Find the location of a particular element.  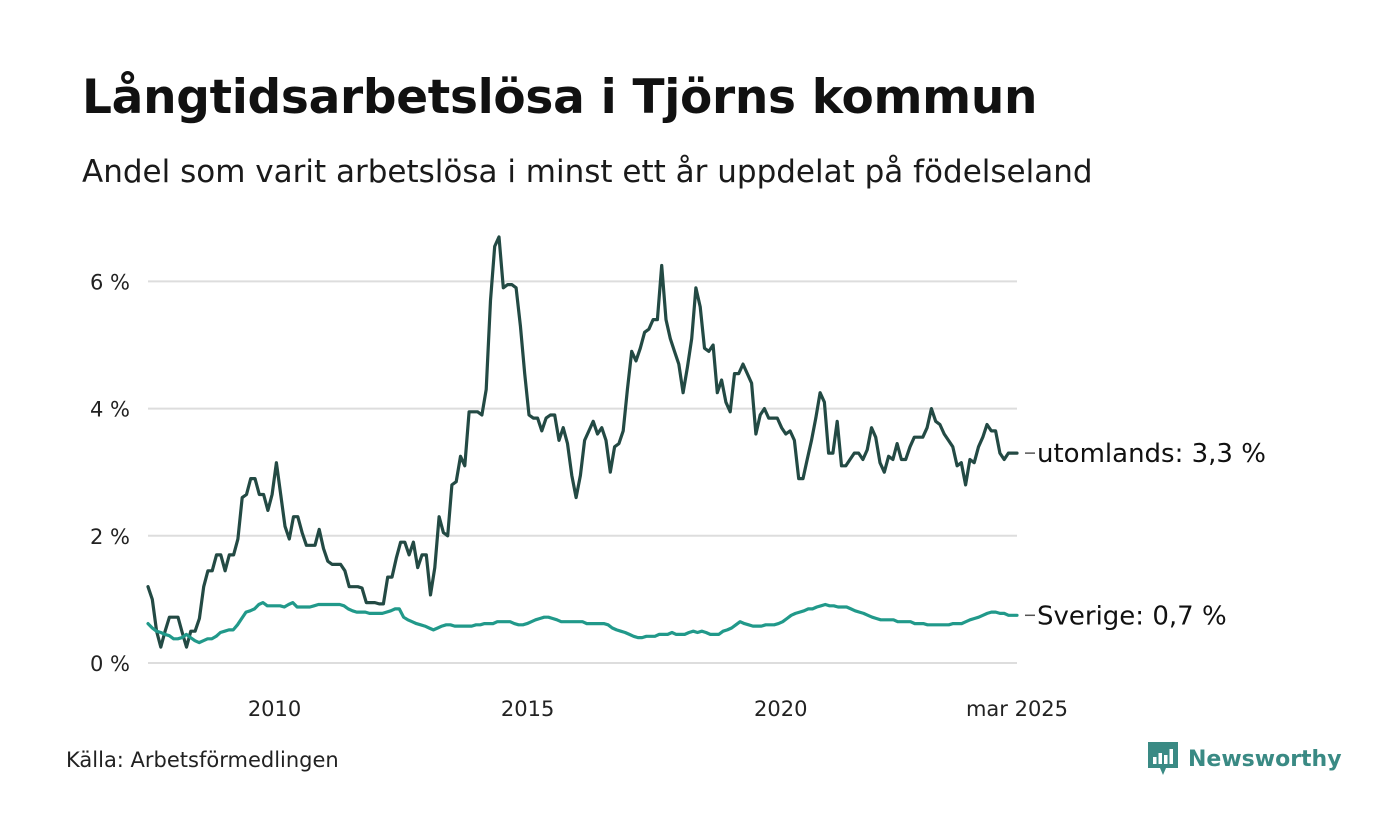

chart-title: Långtidsarbetslösa i Tjörns kommun is located at coordinates (560, 97).